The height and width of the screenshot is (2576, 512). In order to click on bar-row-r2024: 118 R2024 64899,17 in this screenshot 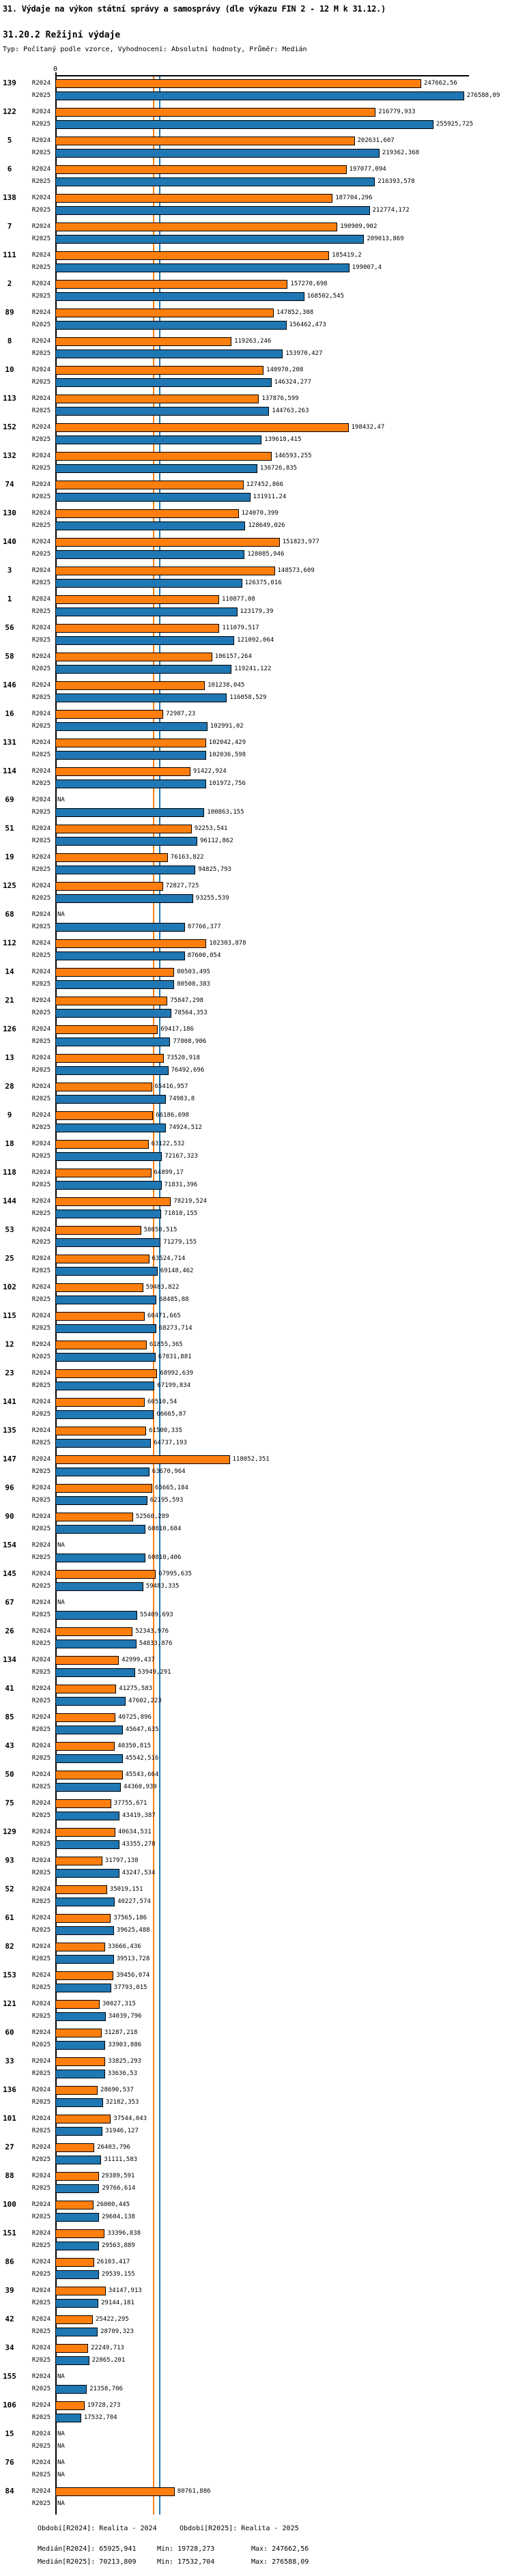, I will do `click(256, 1173)`.